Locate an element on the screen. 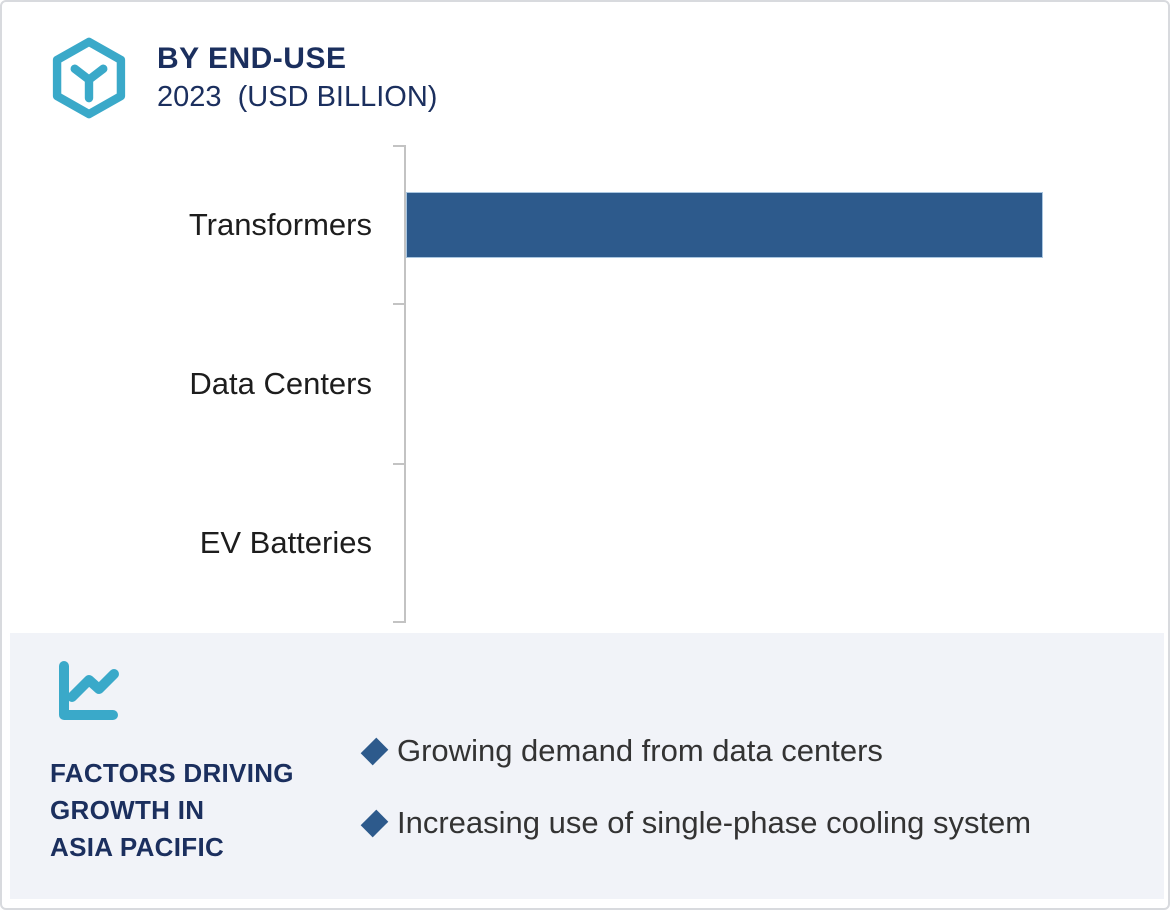 The width and height of the screenshot is (1170, 910). line-chart-icon is located at coordinates (89, 690).